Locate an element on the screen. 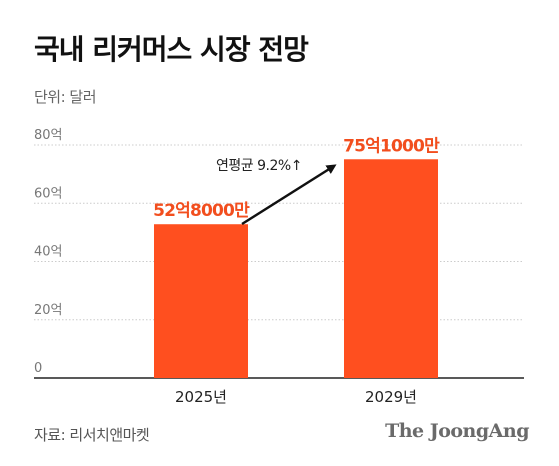  growth-arrow is located at coordinates (289, 195).